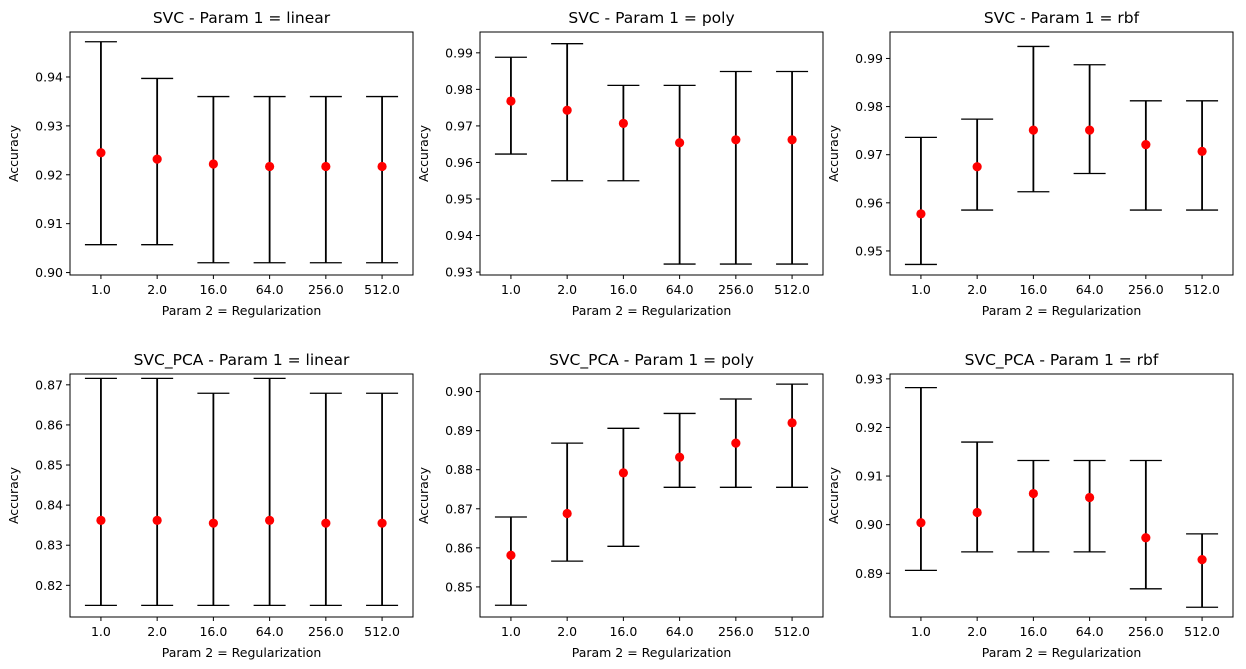 The height and width of the screenshot is (669, 1246). What do you see at coordinates (459, 469) in the screenshot?
I see `y-tick-label: 0.88` at bounding box center [459, 469].